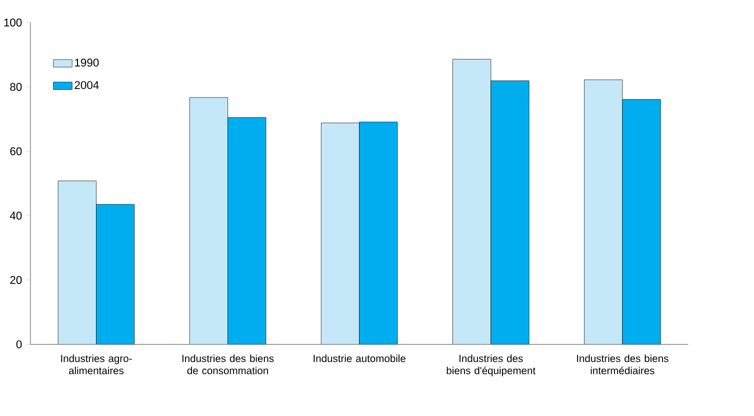 Image resolution: width=754 pixels, height=416 pixels. I want to click on y-tick-label: 40, so click(16, 216).